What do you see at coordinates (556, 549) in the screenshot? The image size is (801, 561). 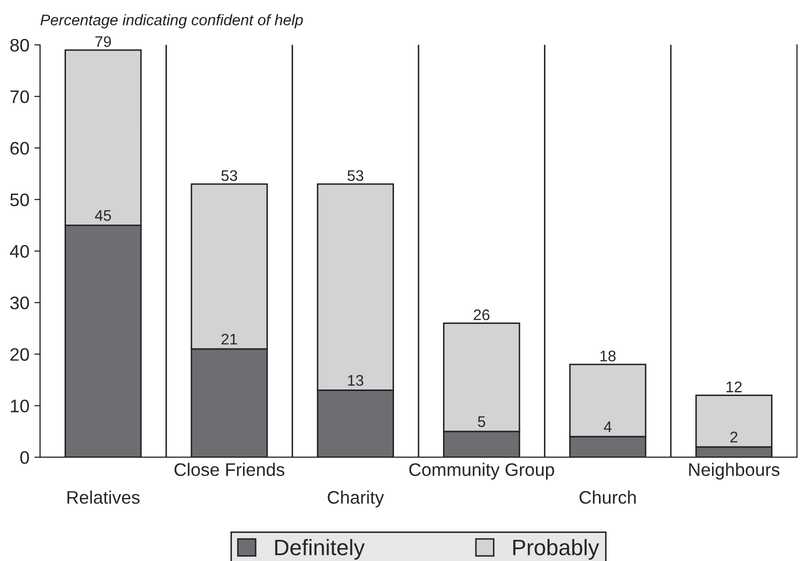 I see `legend-label: Probably` at bounding box center [556, 549].